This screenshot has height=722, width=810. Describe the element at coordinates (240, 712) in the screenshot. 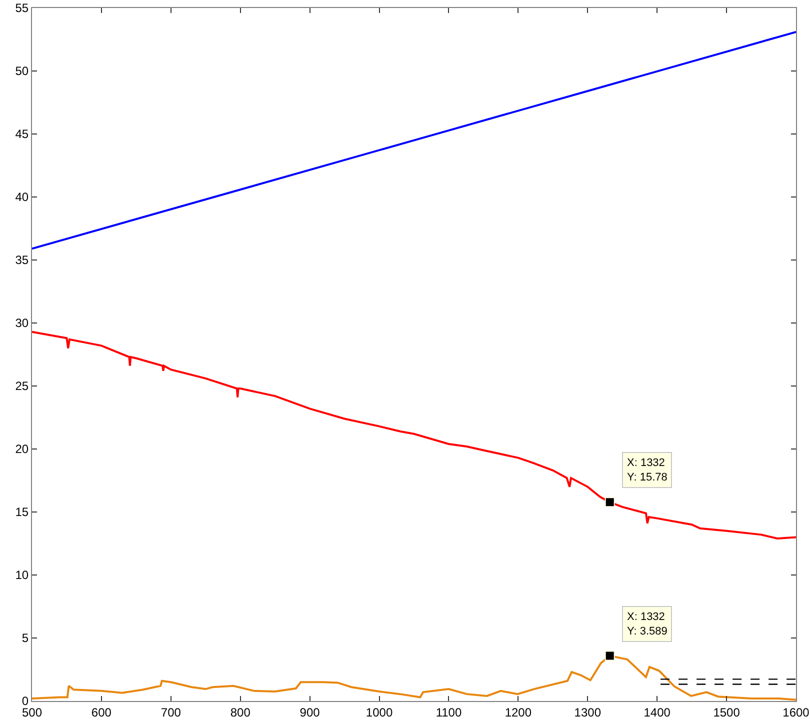

I see `x-tick-label: 800` at that location.